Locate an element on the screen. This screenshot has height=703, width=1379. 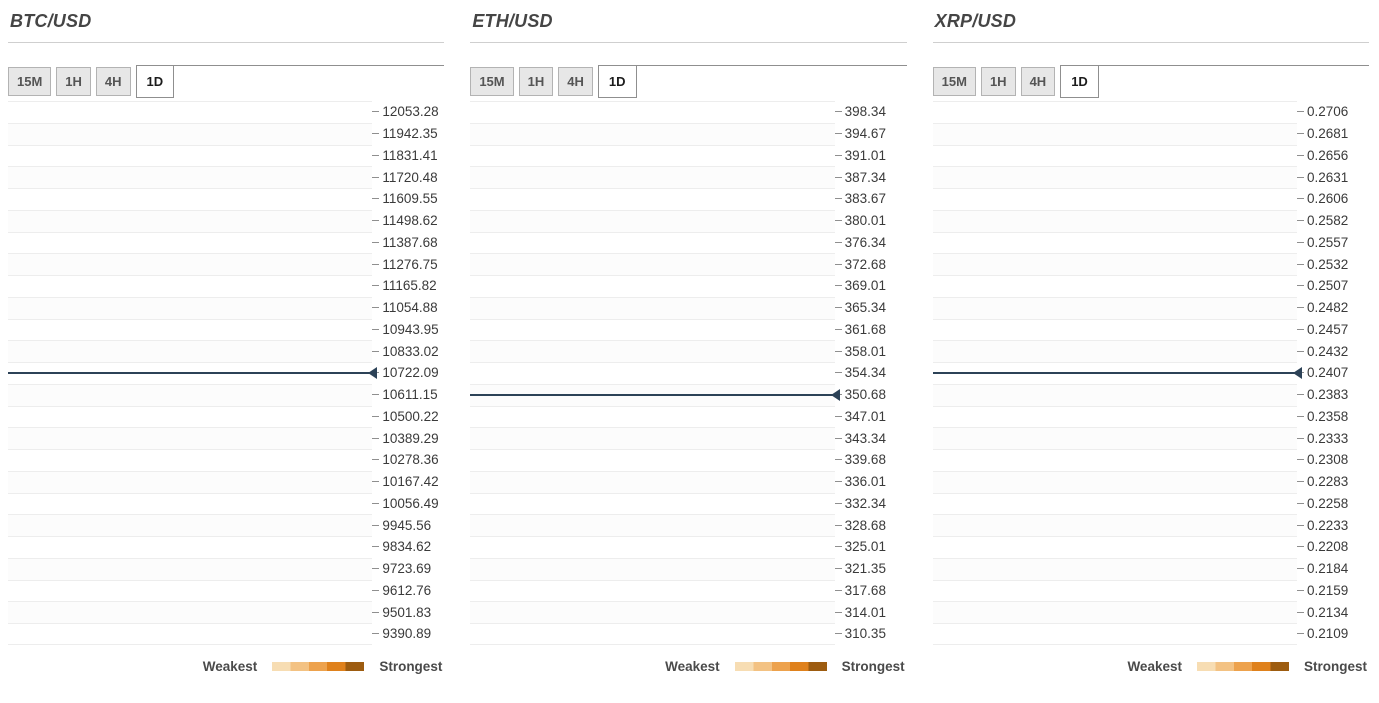
price-label: 383.67 is located at coordinates (865, 199).